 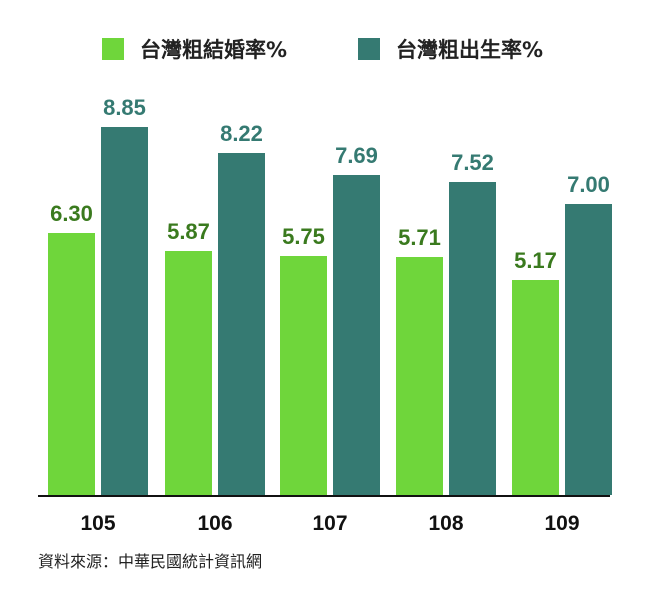 I want to click on chart-legend: 台灣粗結婚率% 台灣粗出生率%, so click(x=328, y=49).